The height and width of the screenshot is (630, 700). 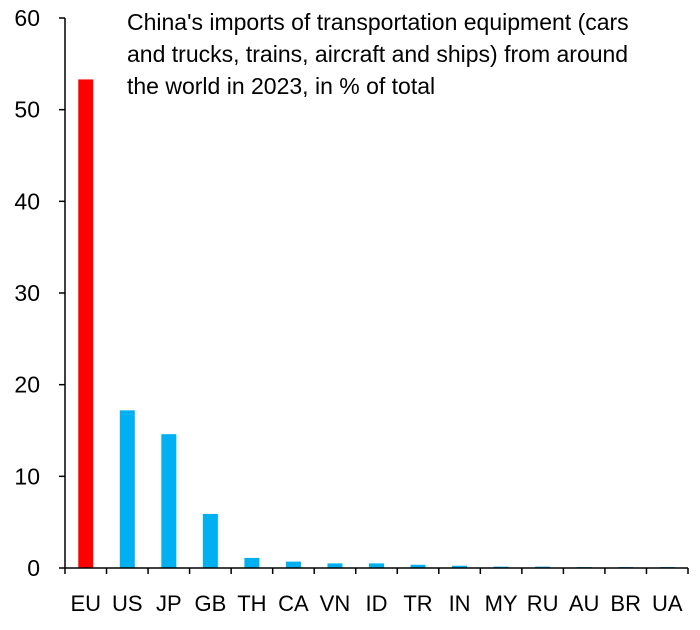 I want to click on y-tick-label: 60, so click(x=27, y=18).